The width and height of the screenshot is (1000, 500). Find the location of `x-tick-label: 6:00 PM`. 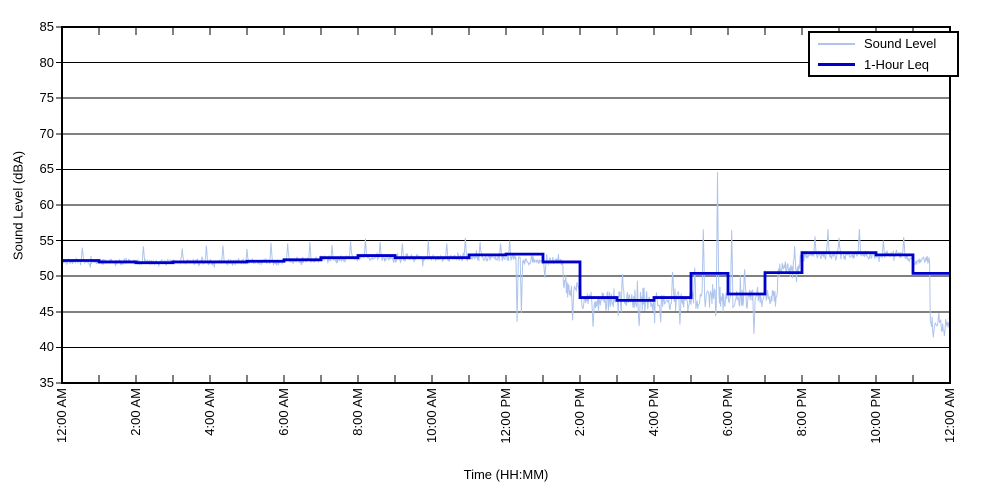

x-tick-label: 6:00 PM is located at coordinates (727, 412).